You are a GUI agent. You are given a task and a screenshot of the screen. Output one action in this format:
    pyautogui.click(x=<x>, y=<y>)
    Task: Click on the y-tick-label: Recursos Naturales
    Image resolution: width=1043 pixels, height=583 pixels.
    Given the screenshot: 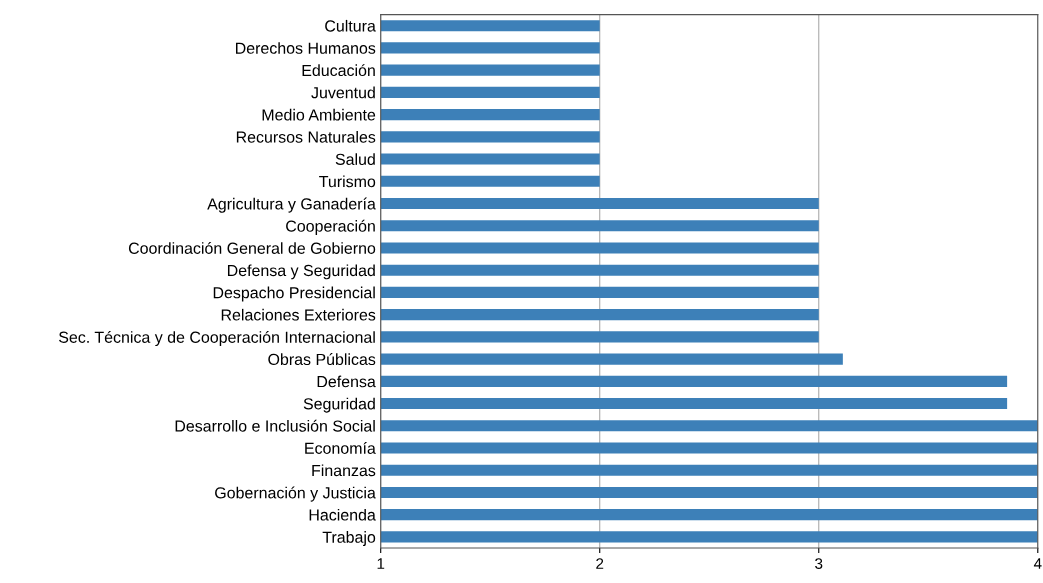 What is the action you would take?
    pyautogui.click(x=306, y=137)
    